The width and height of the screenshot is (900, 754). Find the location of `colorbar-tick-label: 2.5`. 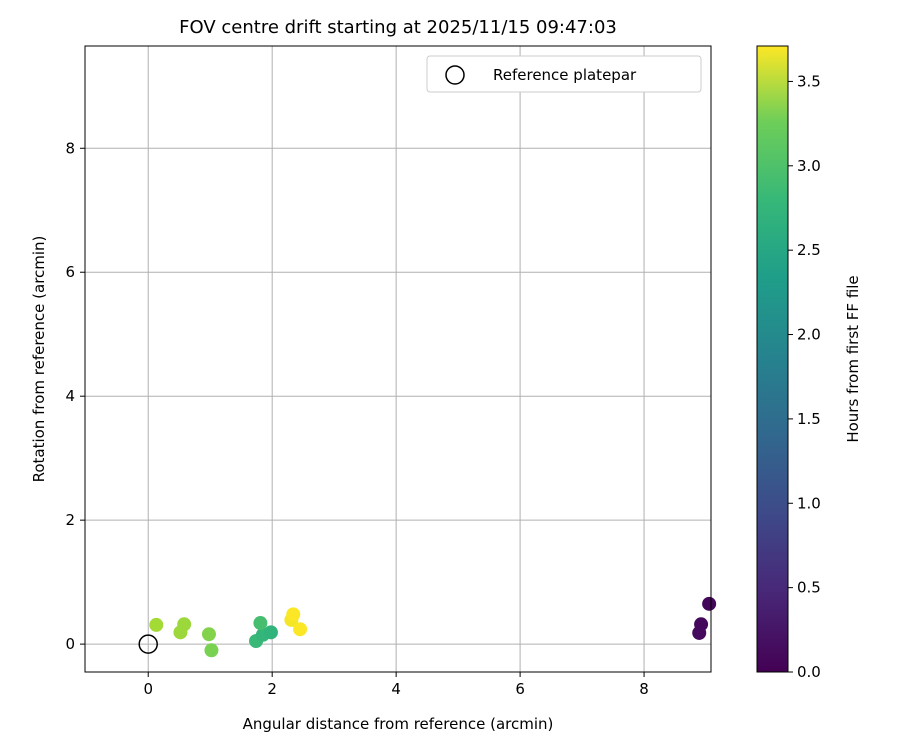

colorbar-tick-label: 2.5 is located at coordinates (809, 250).